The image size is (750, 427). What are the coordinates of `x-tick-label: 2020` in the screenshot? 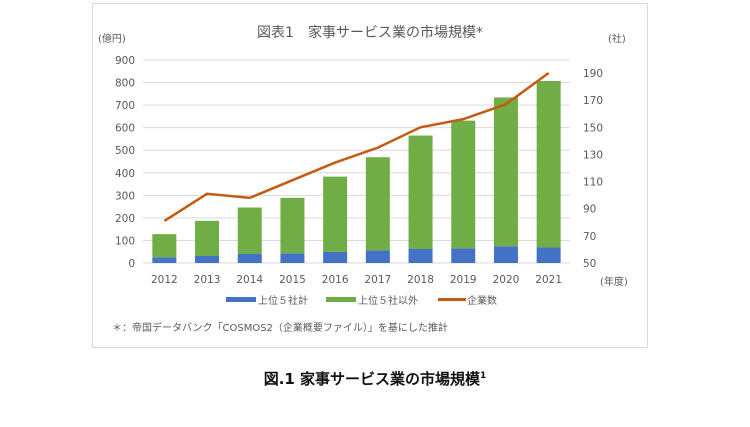 It's located at (506, 280).